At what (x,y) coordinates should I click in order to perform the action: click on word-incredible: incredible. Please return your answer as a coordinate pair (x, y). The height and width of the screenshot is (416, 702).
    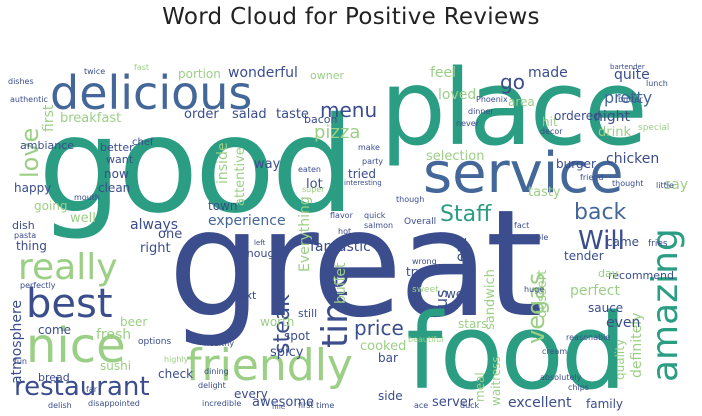
    Looking at the image, I should click on (222, 403).